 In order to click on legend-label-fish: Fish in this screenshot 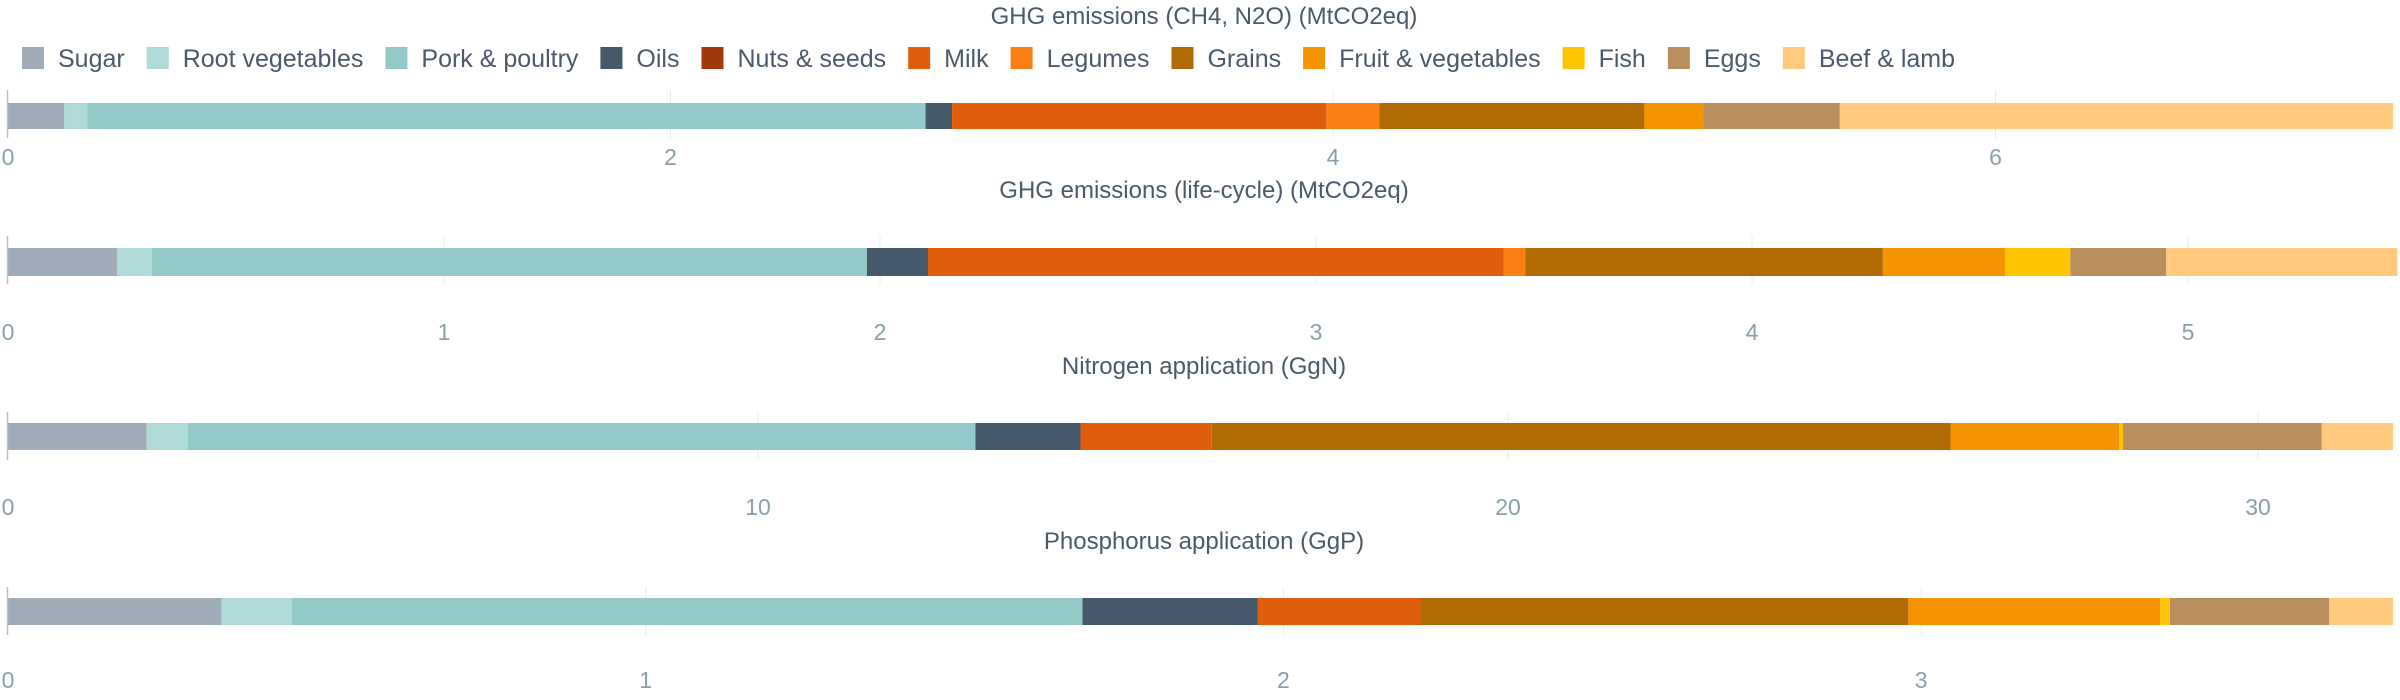, I will do `click(1622, 59)`.